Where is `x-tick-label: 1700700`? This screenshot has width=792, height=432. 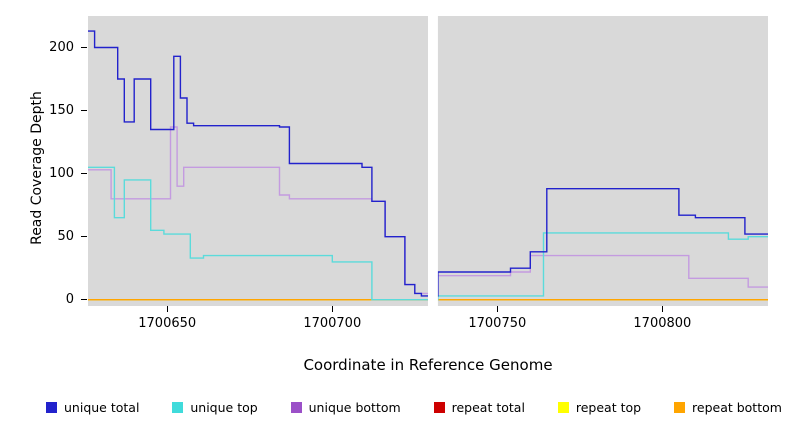
x-tick-label: 1700700 is located at coordinates (332, 323).